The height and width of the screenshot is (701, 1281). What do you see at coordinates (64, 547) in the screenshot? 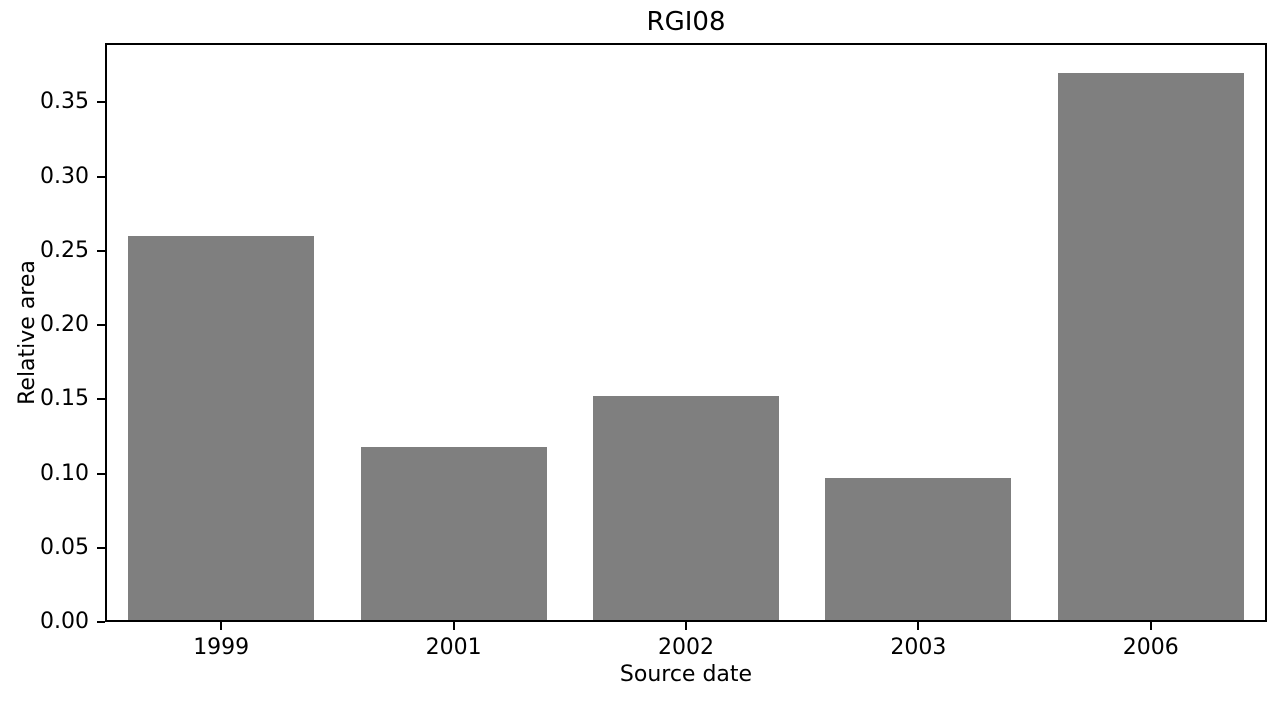
I see `y-tick-label: 0.05` at bounding box center [64, 547].